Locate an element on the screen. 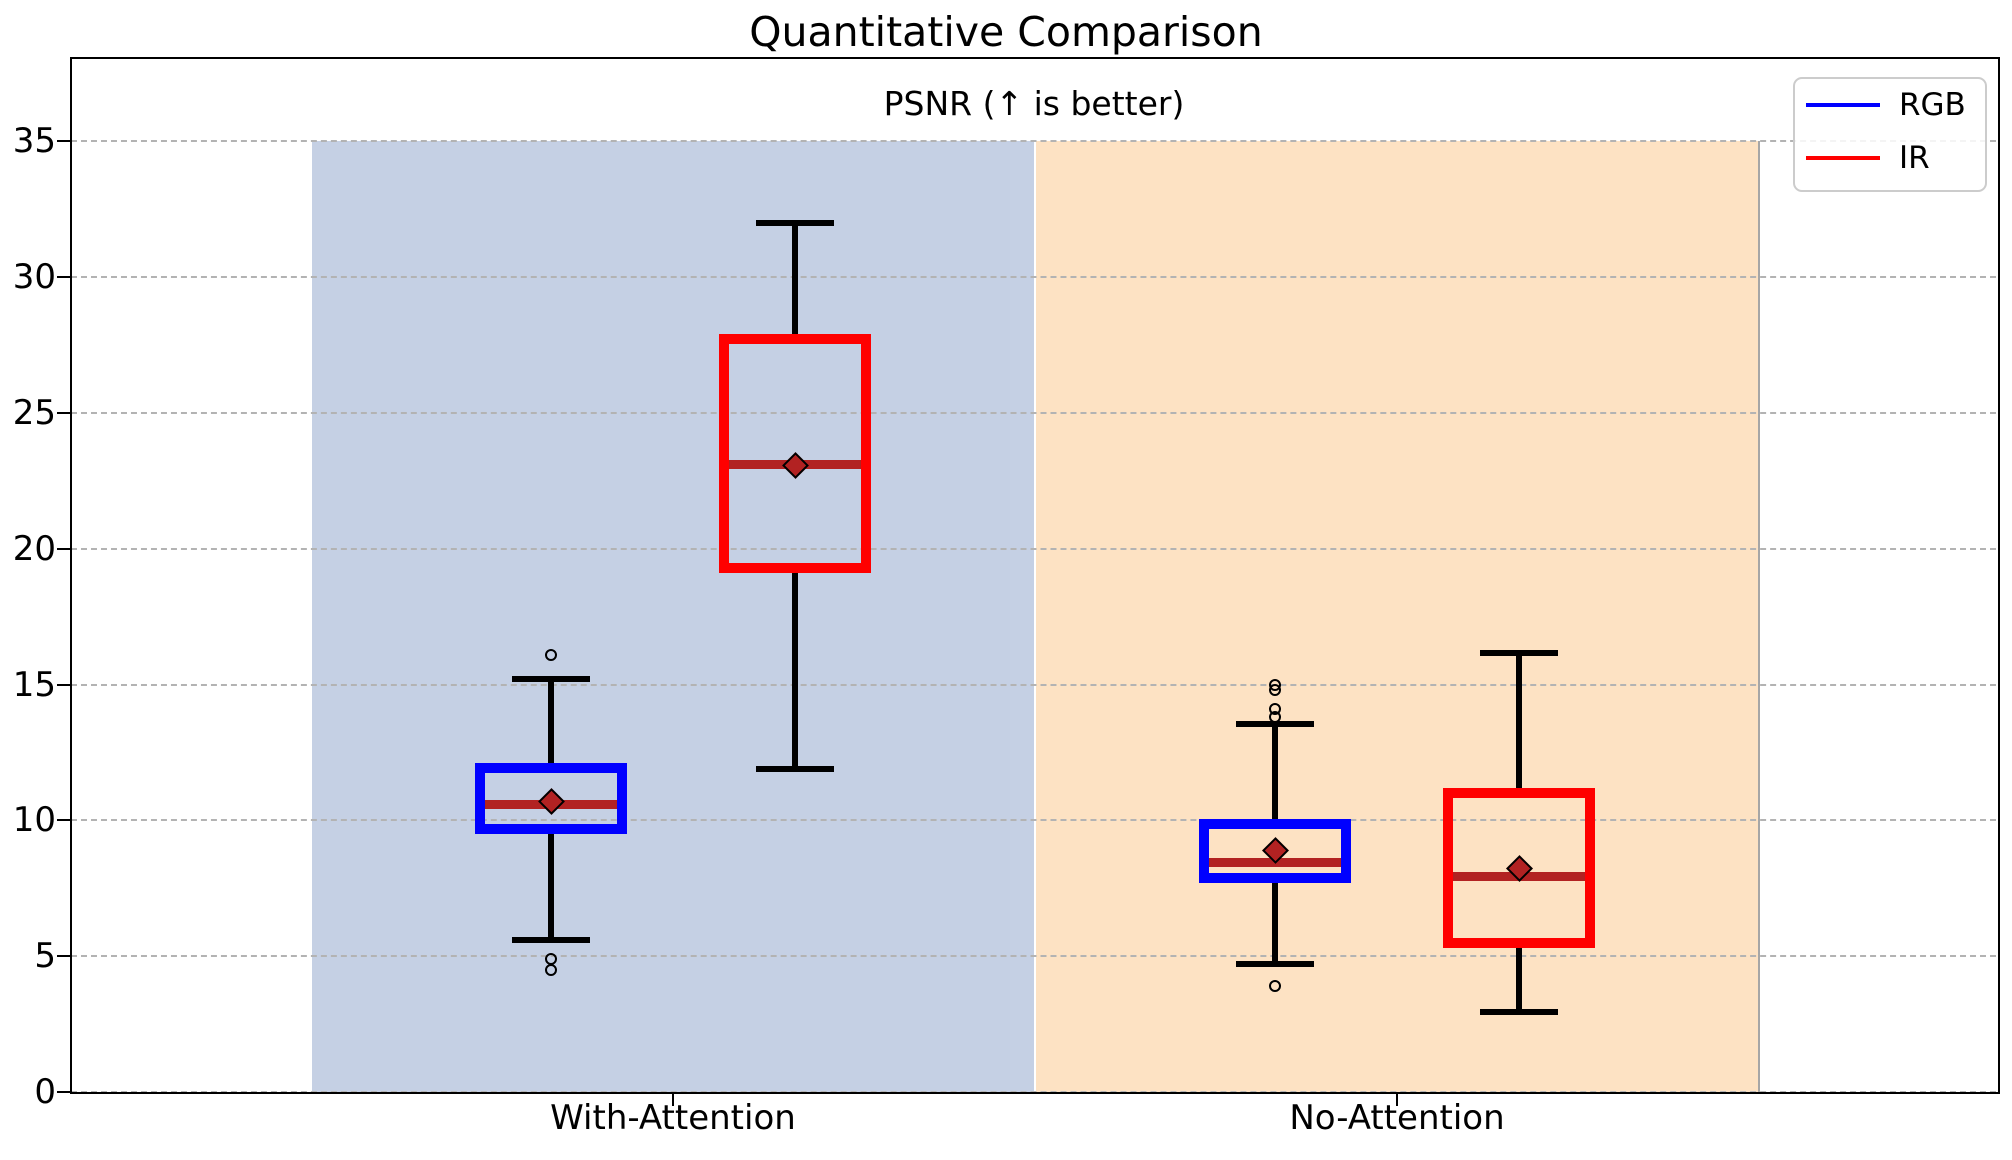 This screenshot has width=2012, height=1160. cap-lower-With-Attention-RGB is located at coordinates (551, 939).